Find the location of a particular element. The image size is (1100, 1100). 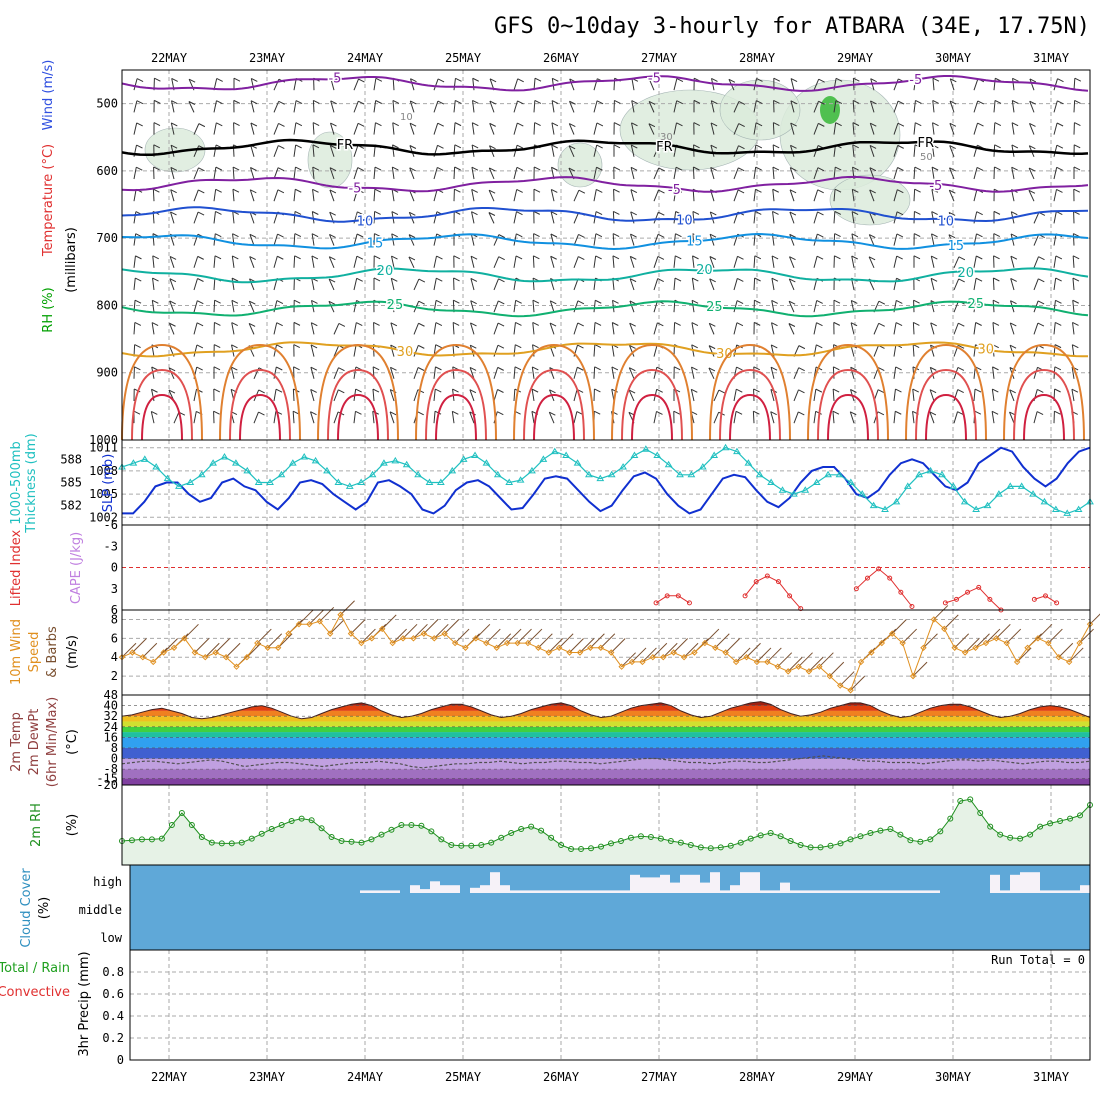

ytick-label: 800 is located at coordinates (107, 305).